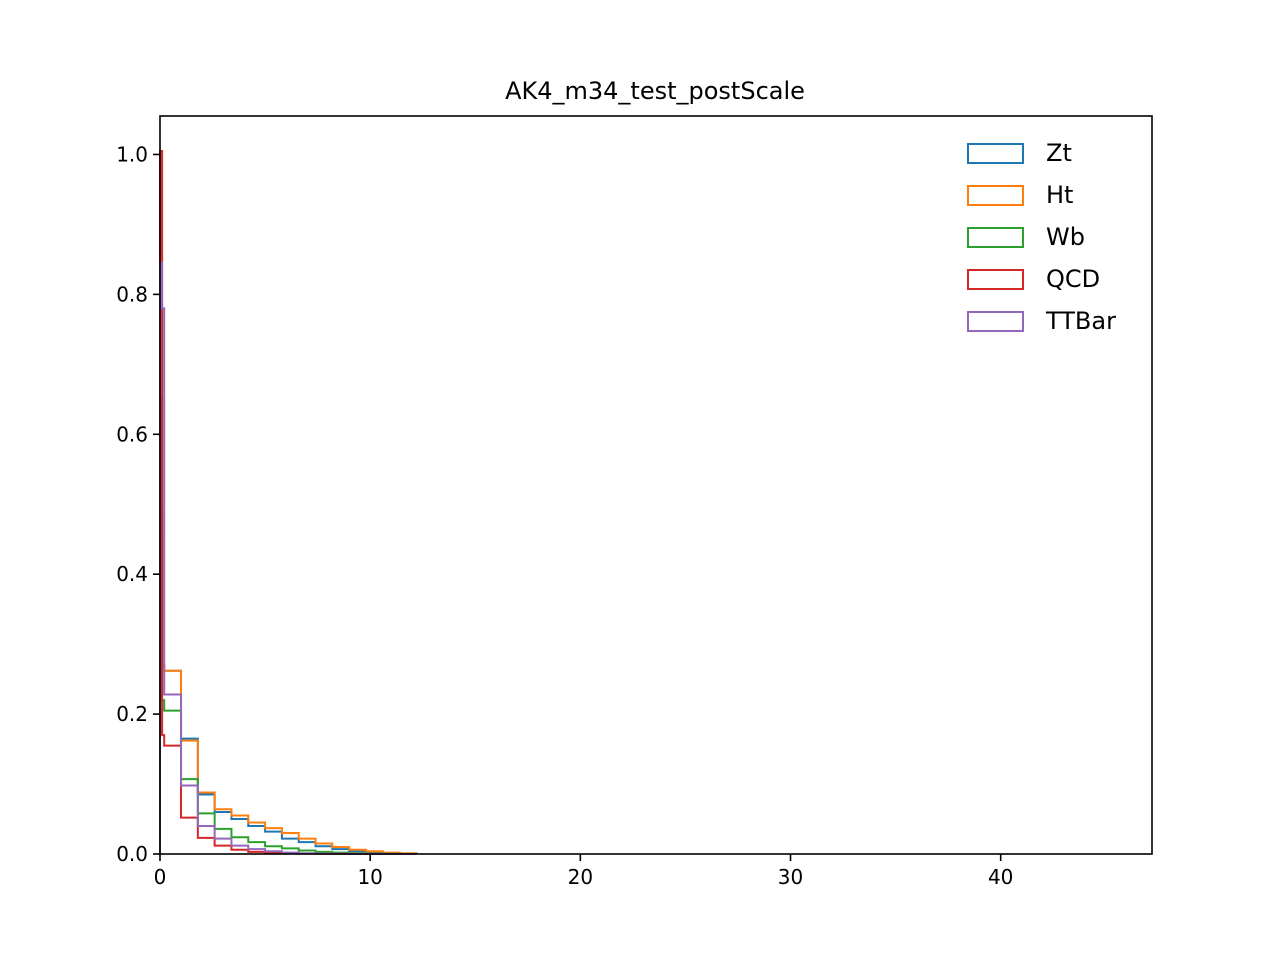 Image resolution: width=1280 pixels, height=960 pixels. What do you see at coordinates (790, 877) in the screenshot?
I see `x-tick-label: 30` at bounding box center [790, 877].